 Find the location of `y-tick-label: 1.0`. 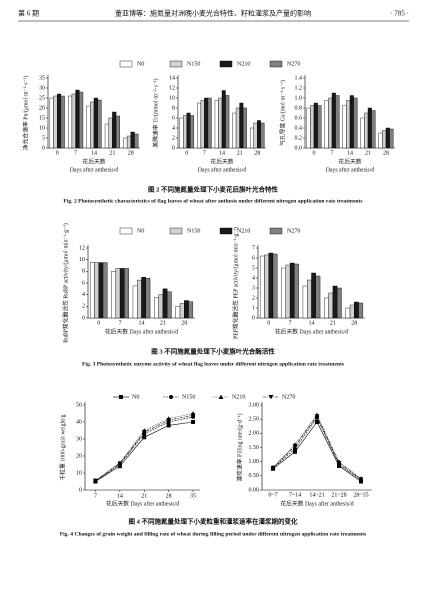

y-tick-label: 1.0 is located at coordinates (299, 98).